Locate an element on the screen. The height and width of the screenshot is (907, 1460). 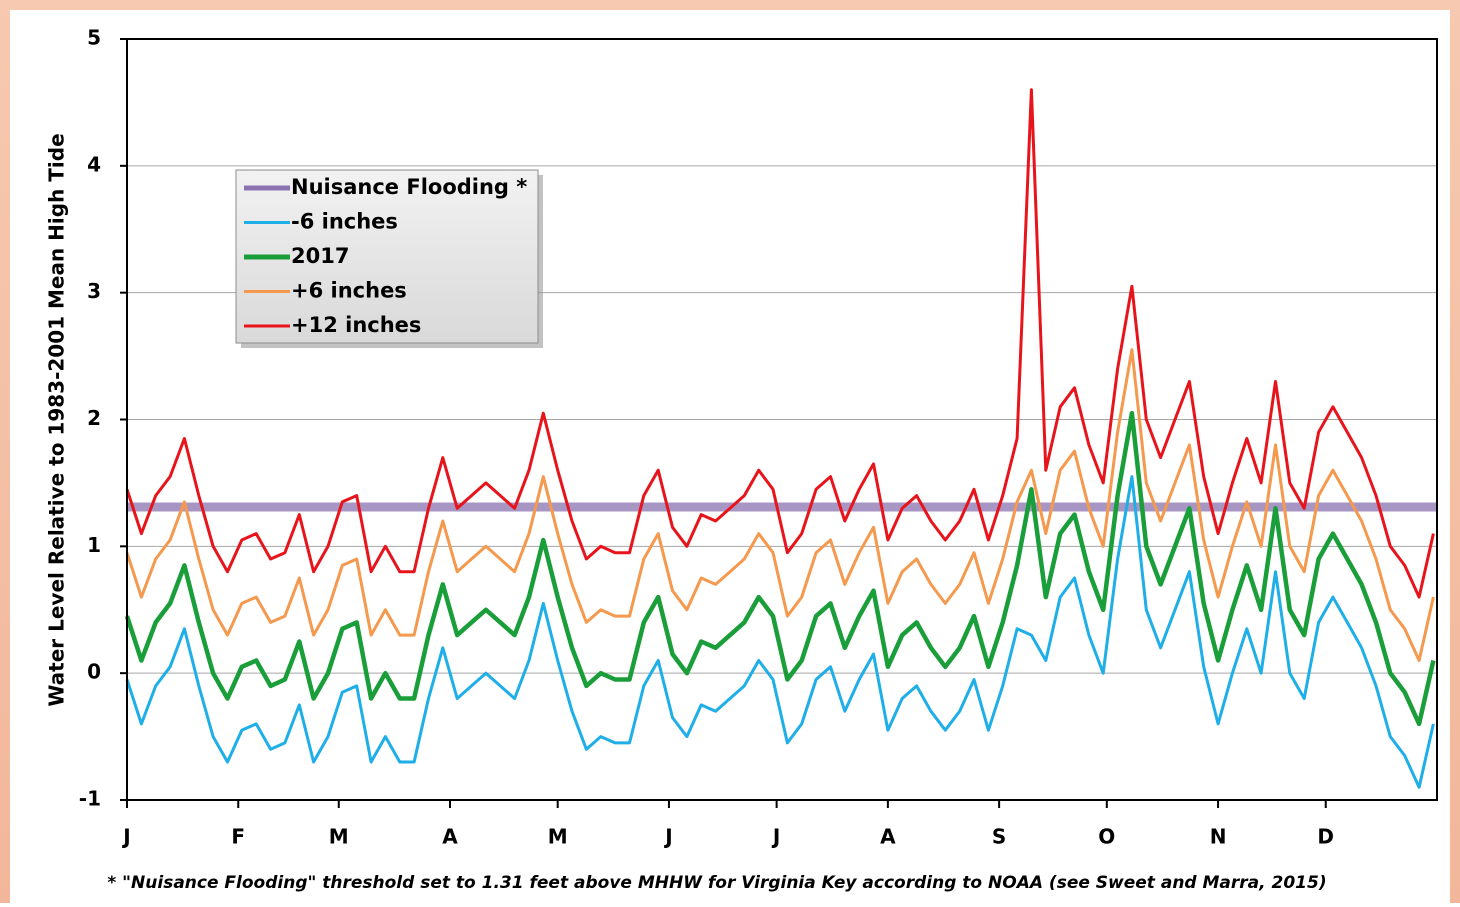
y-tick-label: -1 is located at coordinates (90, 799).